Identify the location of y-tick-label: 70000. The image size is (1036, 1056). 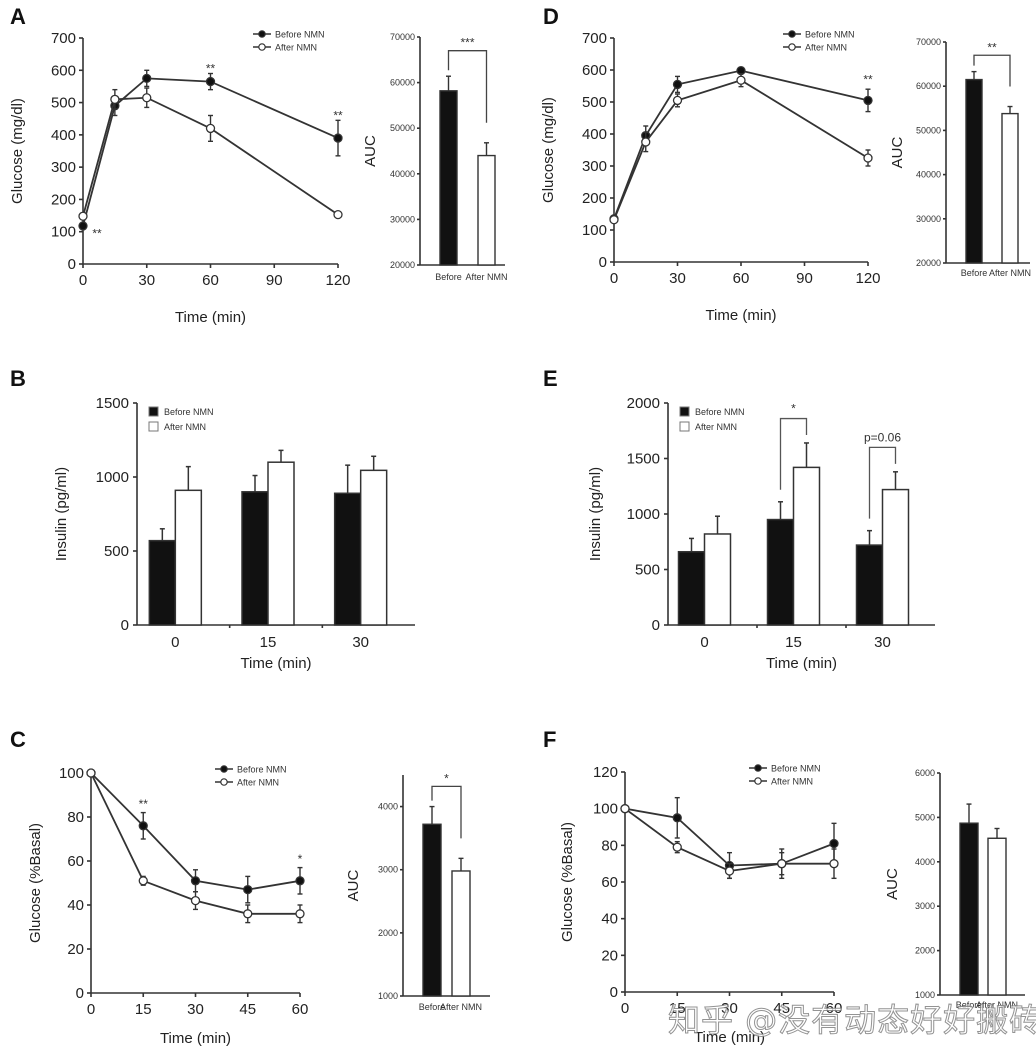
(928, 42).